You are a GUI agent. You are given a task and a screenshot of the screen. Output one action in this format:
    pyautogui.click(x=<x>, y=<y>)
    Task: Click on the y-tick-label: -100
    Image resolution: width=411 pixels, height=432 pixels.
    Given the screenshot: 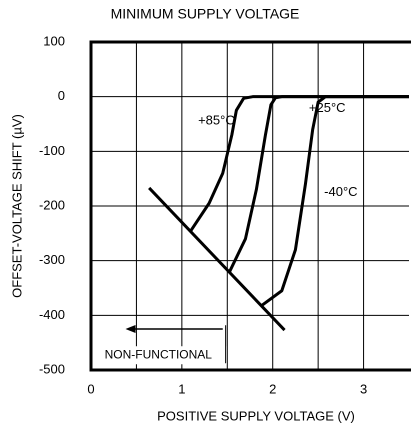 What is the action you would take?
    pyautogui.click(x=52, y=150)
    